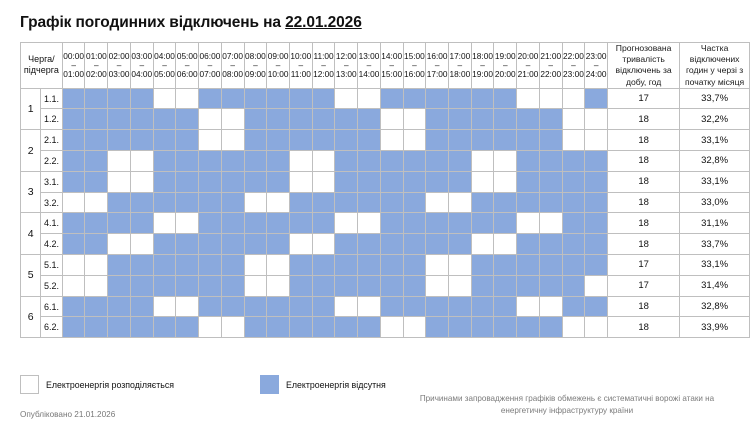  What do you see at coordinates (385, 119) in the screenshot?
I see `table-row: 1.2. 18 32,2%` at bounding box center [385, 119].